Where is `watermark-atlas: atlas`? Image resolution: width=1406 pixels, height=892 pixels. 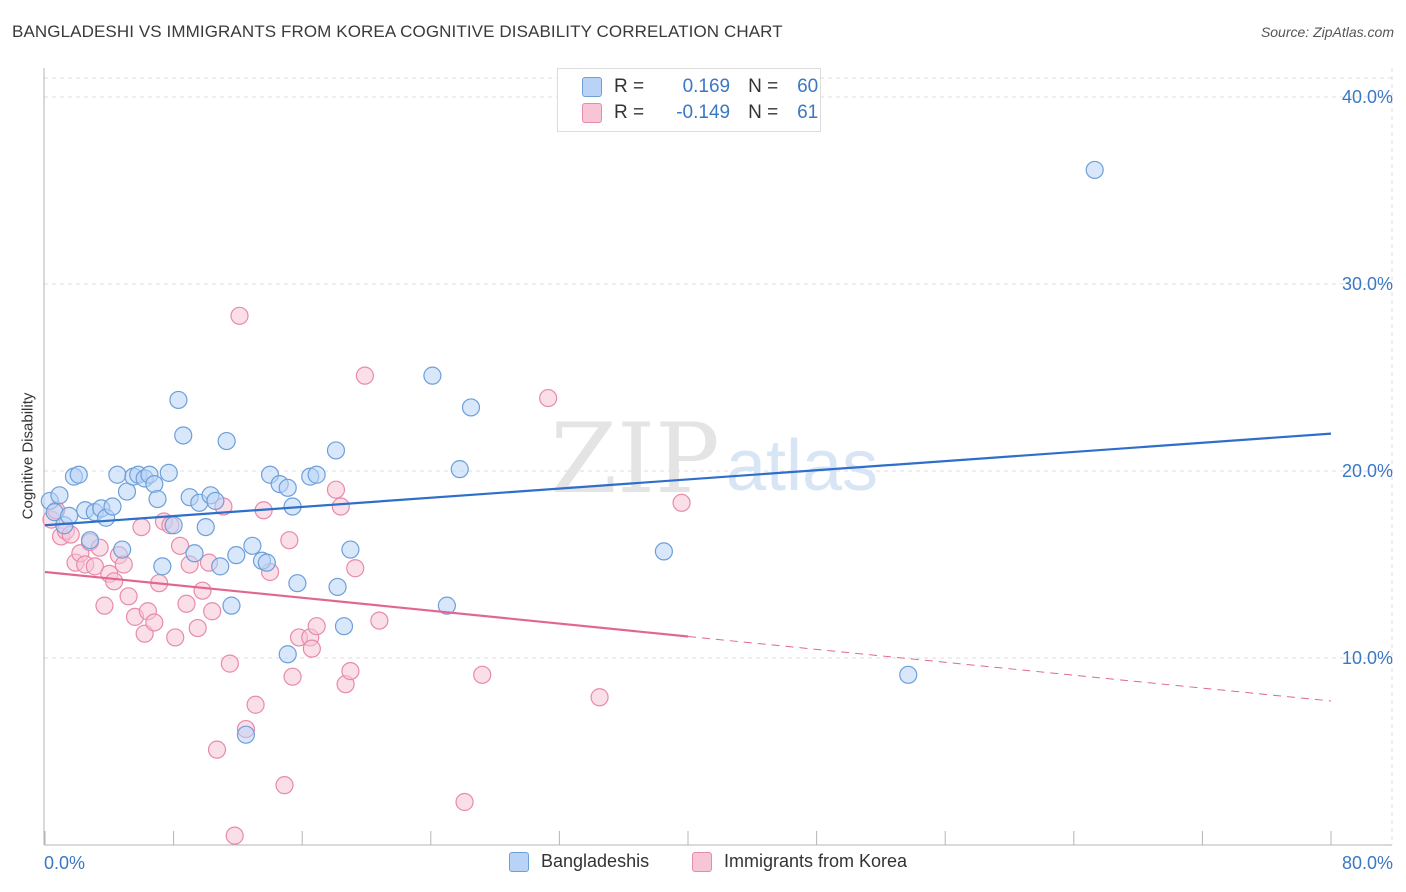
watermark-atlas: atlas is located at coordinates (802, 466).